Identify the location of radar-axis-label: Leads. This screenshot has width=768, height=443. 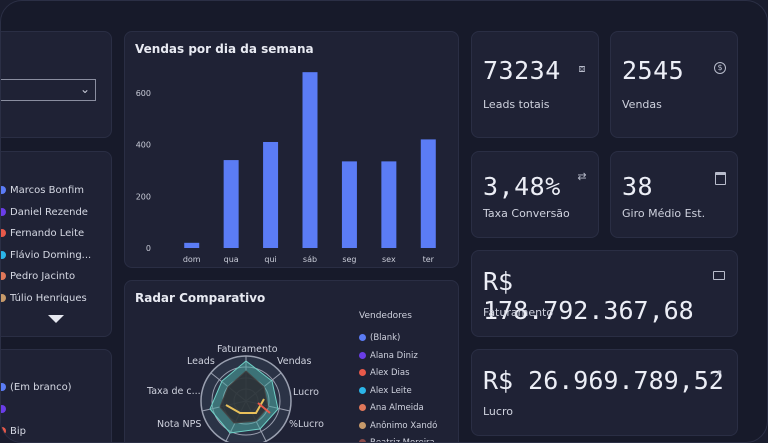
(201, 361).